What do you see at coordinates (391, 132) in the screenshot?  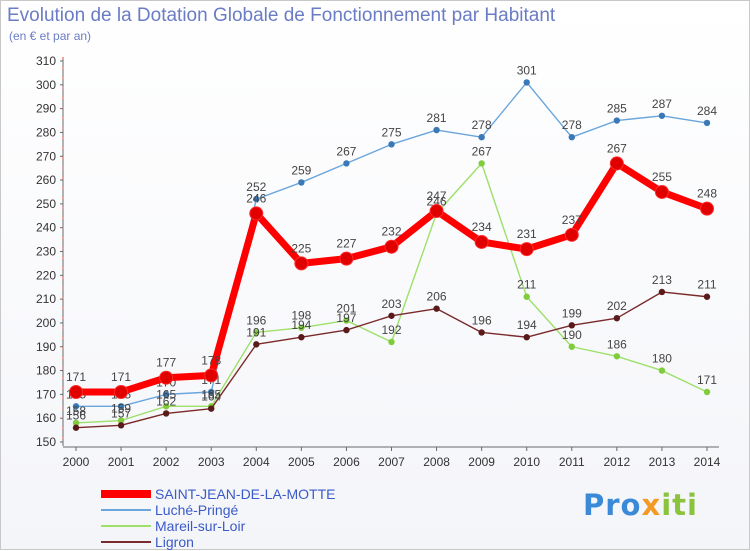 I see `data-label: 275` at bounding box center [391, 132].